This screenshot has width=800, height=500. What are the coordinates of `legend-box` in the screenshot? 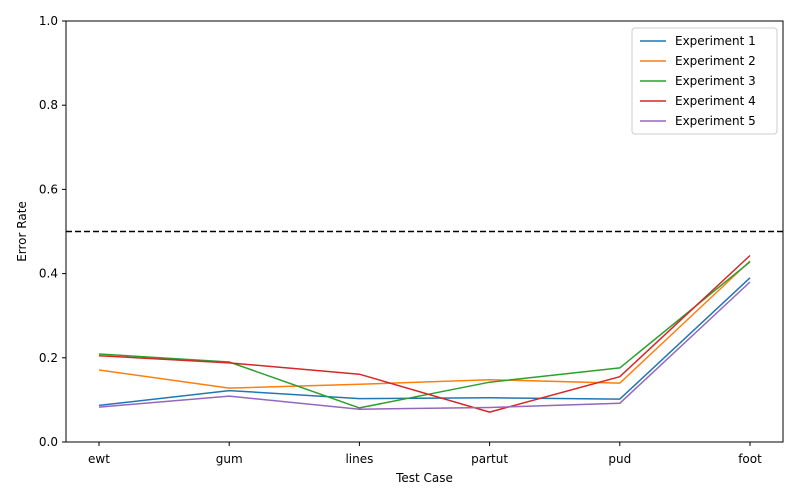 It's located at (704, 81).